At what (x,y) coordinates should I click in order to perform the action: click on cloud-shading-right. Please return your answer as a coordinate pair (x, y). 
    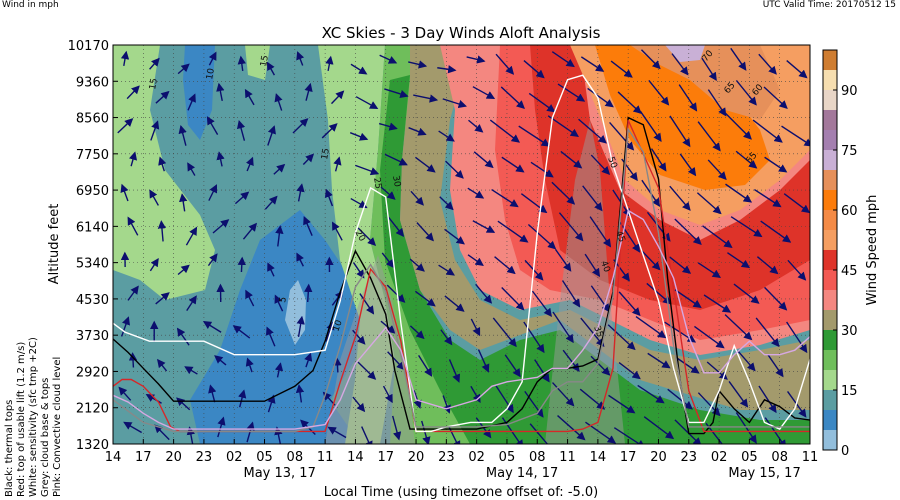
    Looking at the image, I should click on (585, 282).